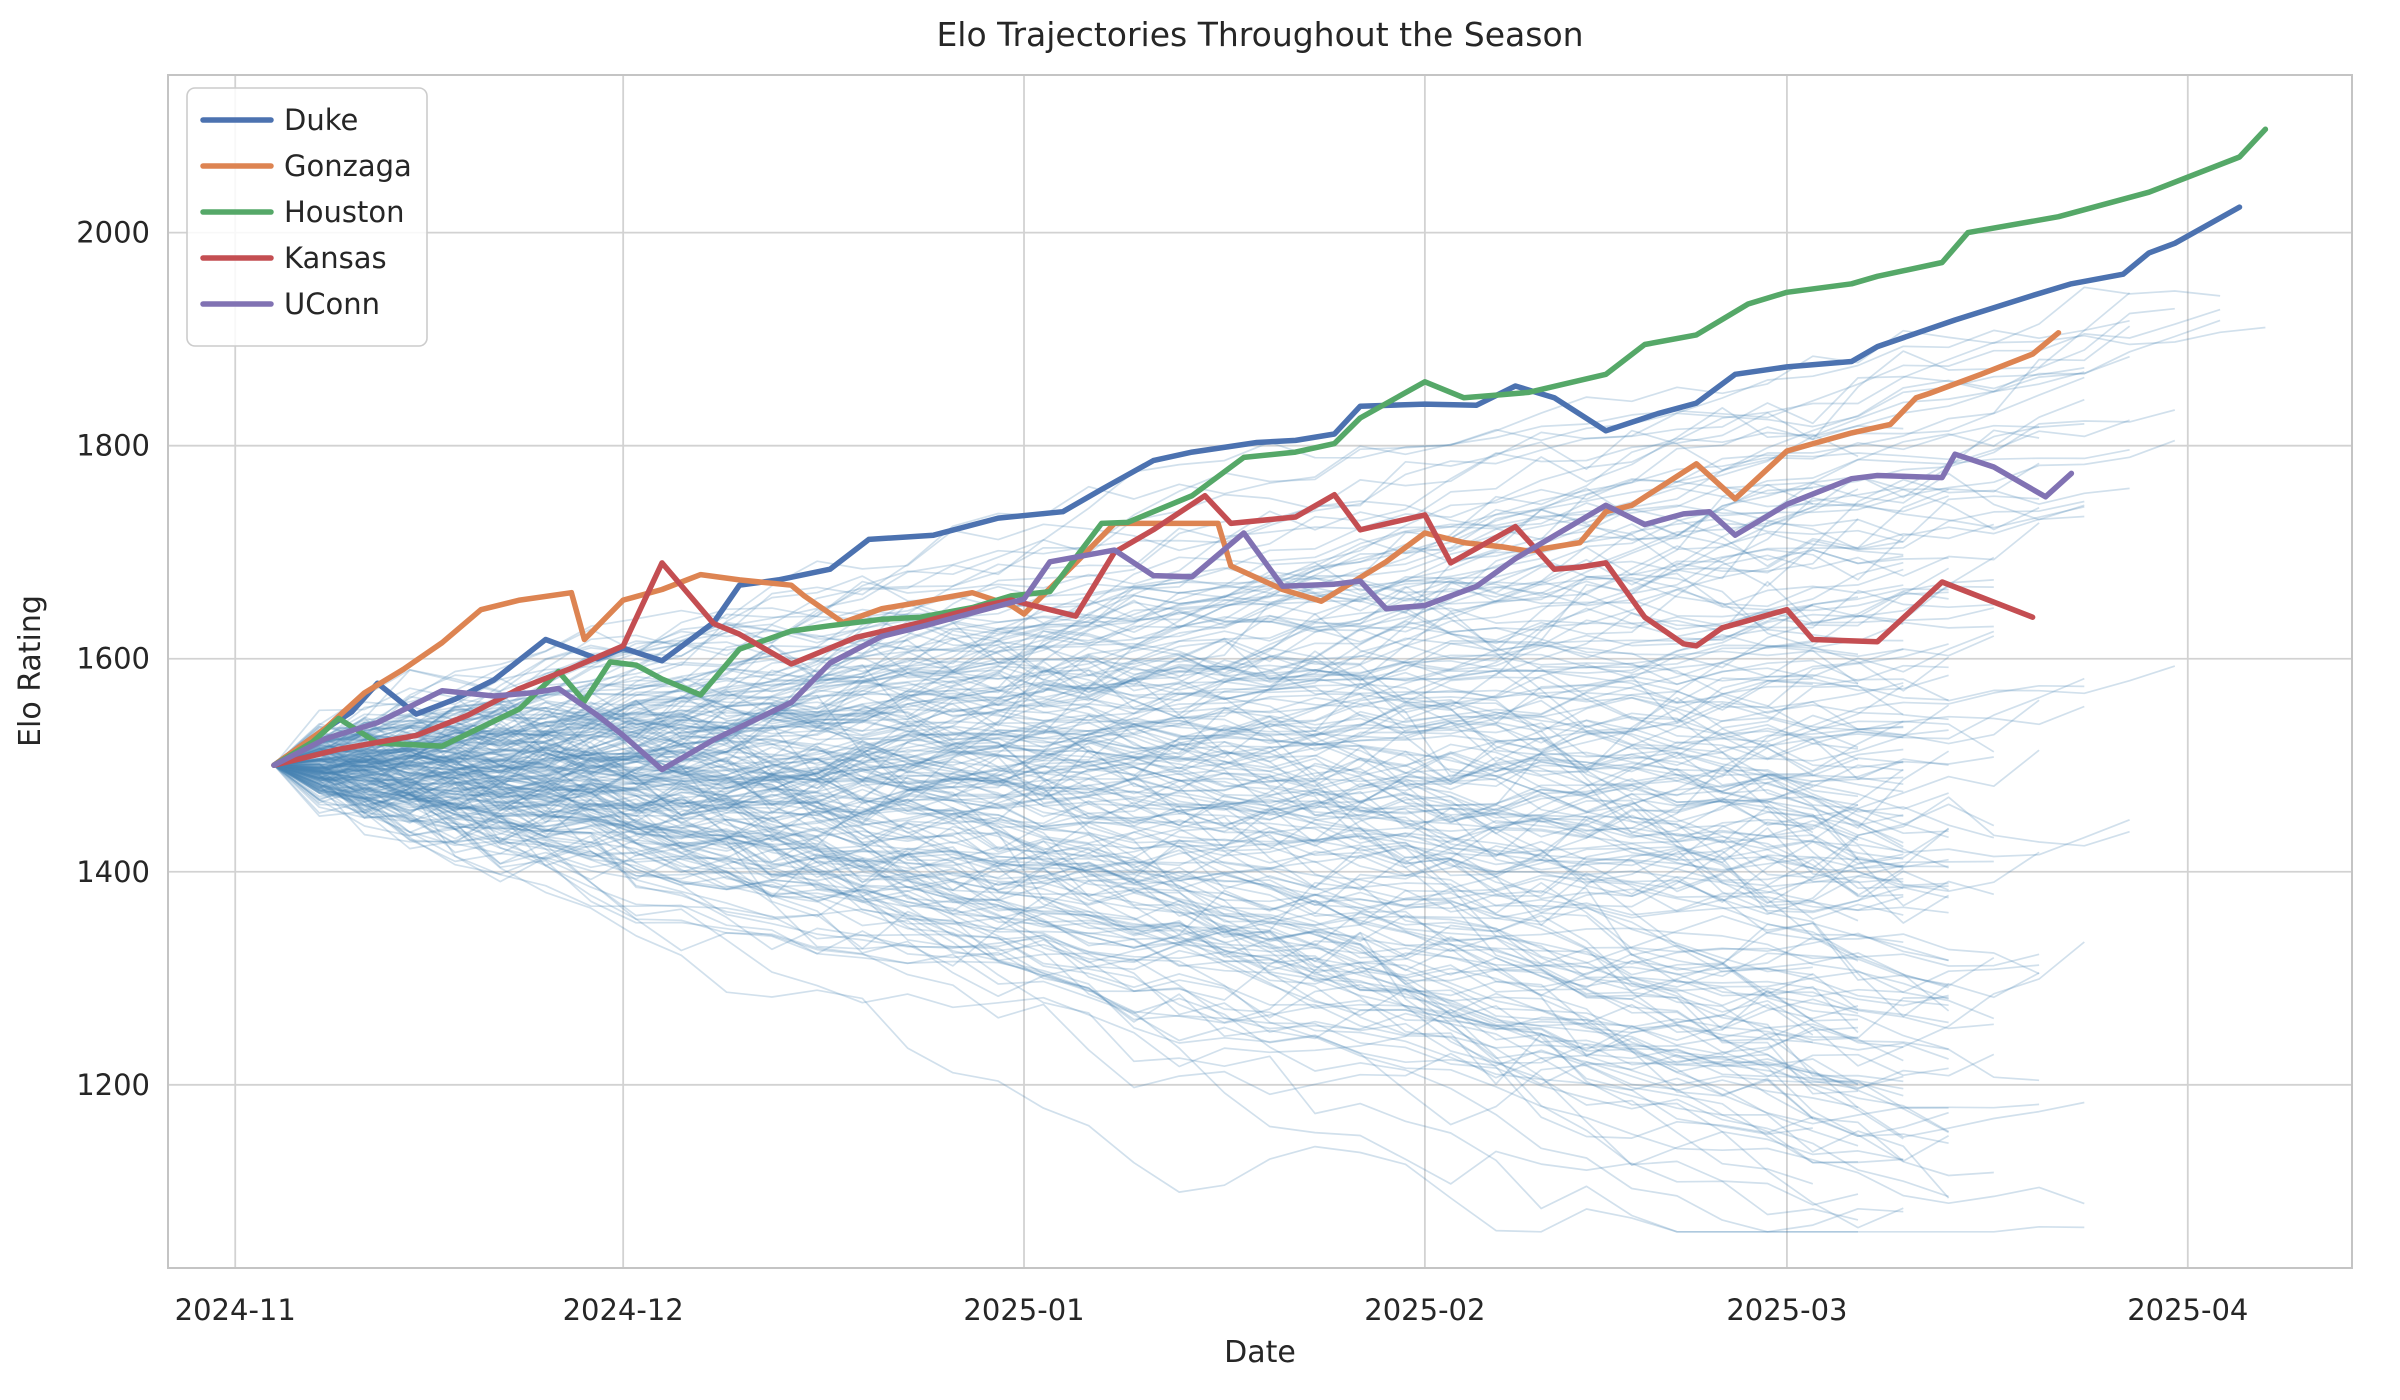 The width and height of the screenshot is (2400, 1400). Describe the element at coordinates (113, 446) in the screenshot. I see `y-tick-label: 1800` at that location.